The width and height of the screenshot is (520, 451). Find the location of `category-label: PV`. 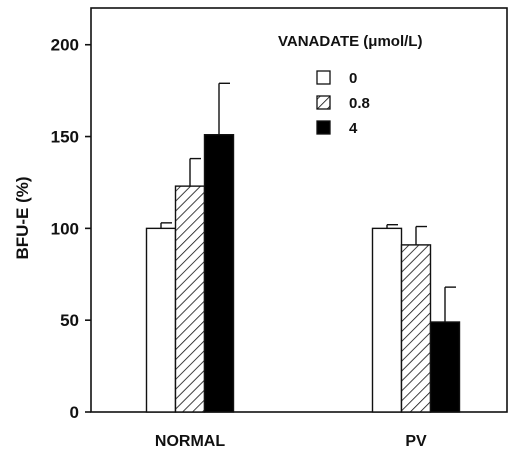

category-label: PV is located at coordinates (416, 441).